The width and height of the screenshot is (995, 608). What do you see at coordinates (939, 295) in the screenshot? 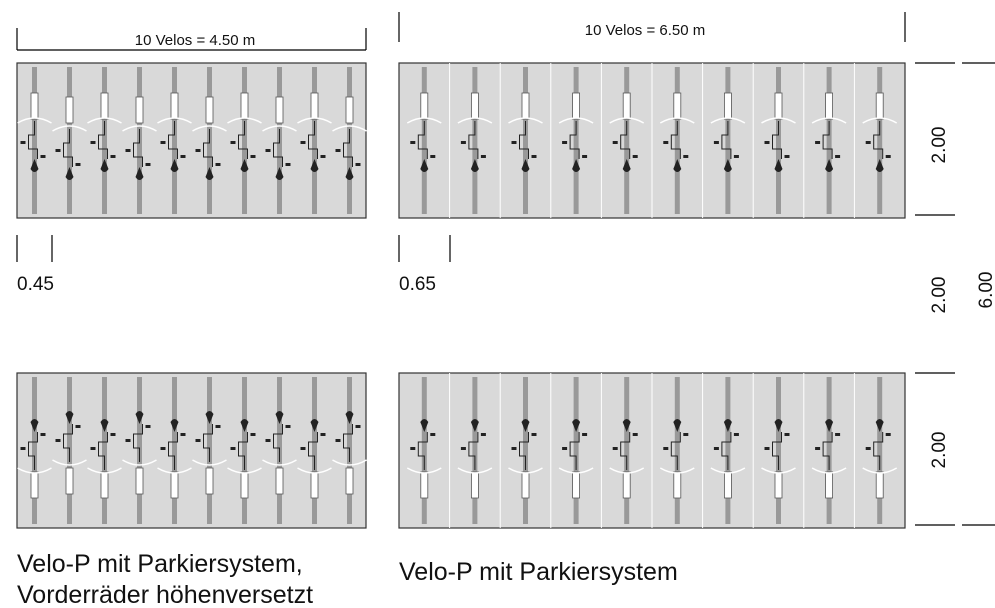
I see `side-dimension: 2.00` at bounding box center [939, 295].